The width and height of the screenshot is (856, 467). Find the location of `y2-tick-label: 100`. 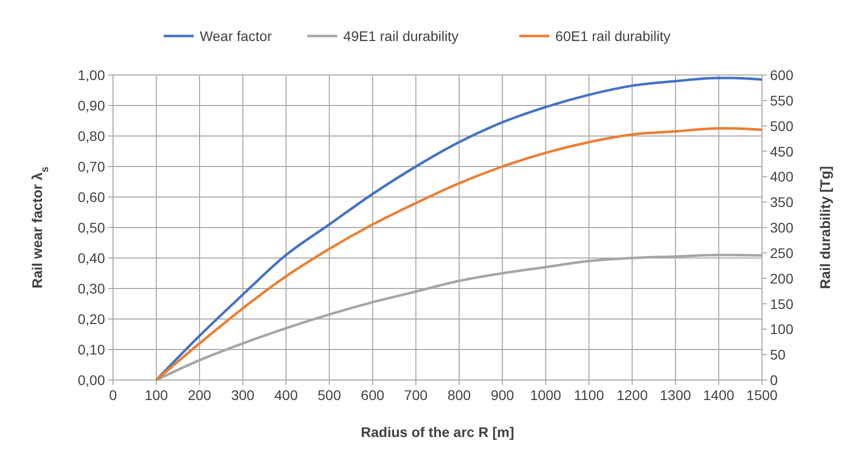

y2-tick-label: 100 is located at coordinates (782, 329).